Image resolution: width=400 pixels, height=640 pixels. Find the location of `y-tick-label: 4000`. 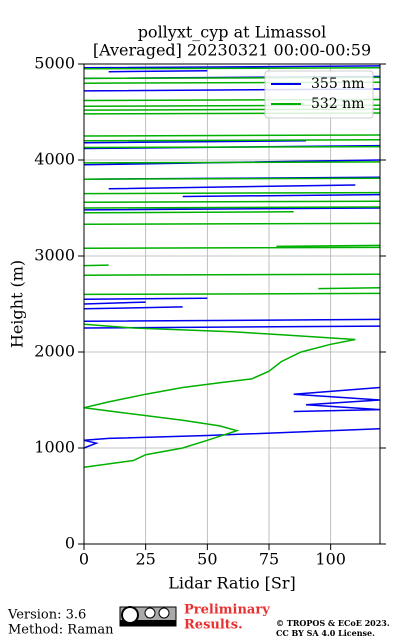

y-tick-label: 4000 is located at coordinates (54, 159).